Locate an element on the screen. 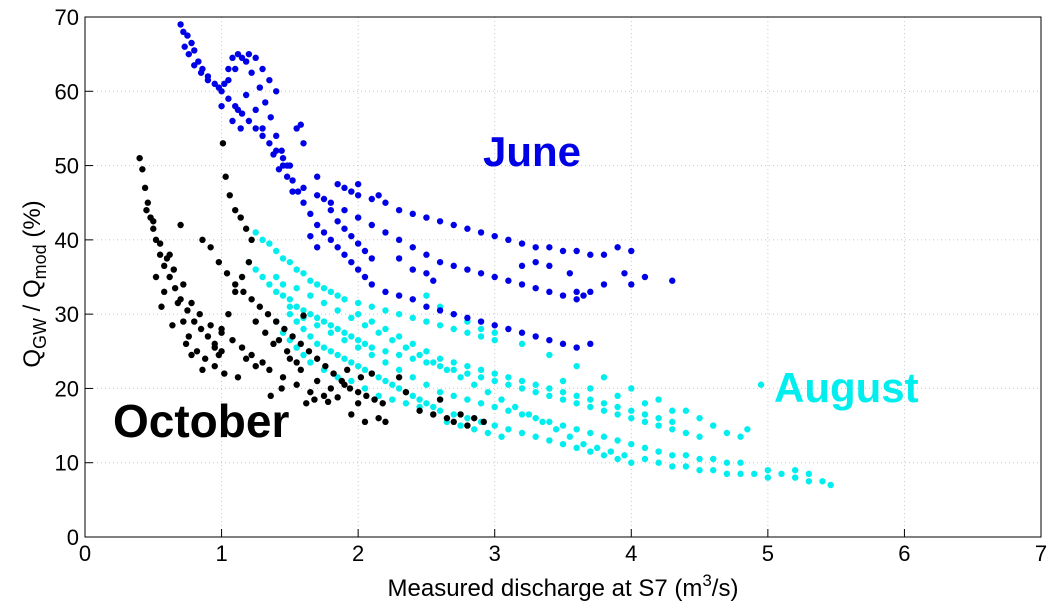 This screenshot has height=608, width=1049. x-axis-label: Measured discharge at S7 (m3/s) is located at coordinates (563, 586).